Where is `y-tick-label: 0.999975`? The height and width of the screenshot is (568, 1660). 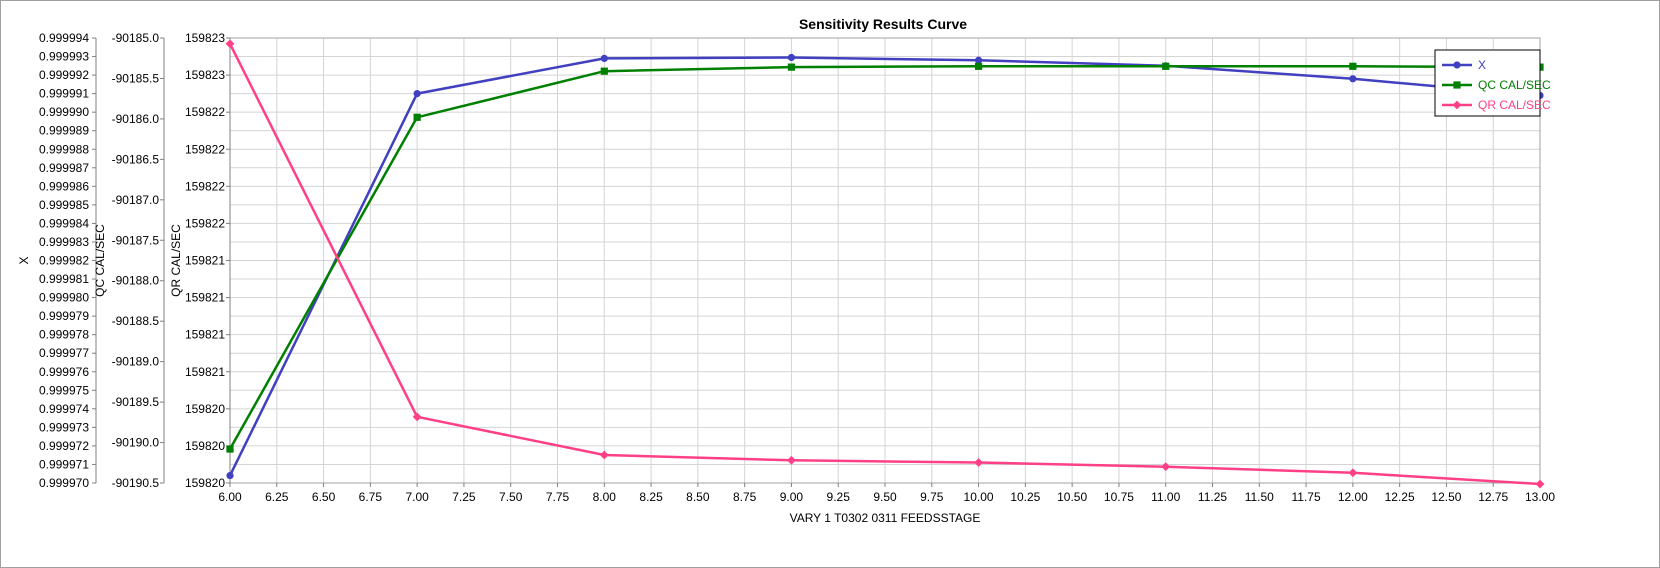 y-tick-label: 0.999975 is located at coordinates (64, 390).